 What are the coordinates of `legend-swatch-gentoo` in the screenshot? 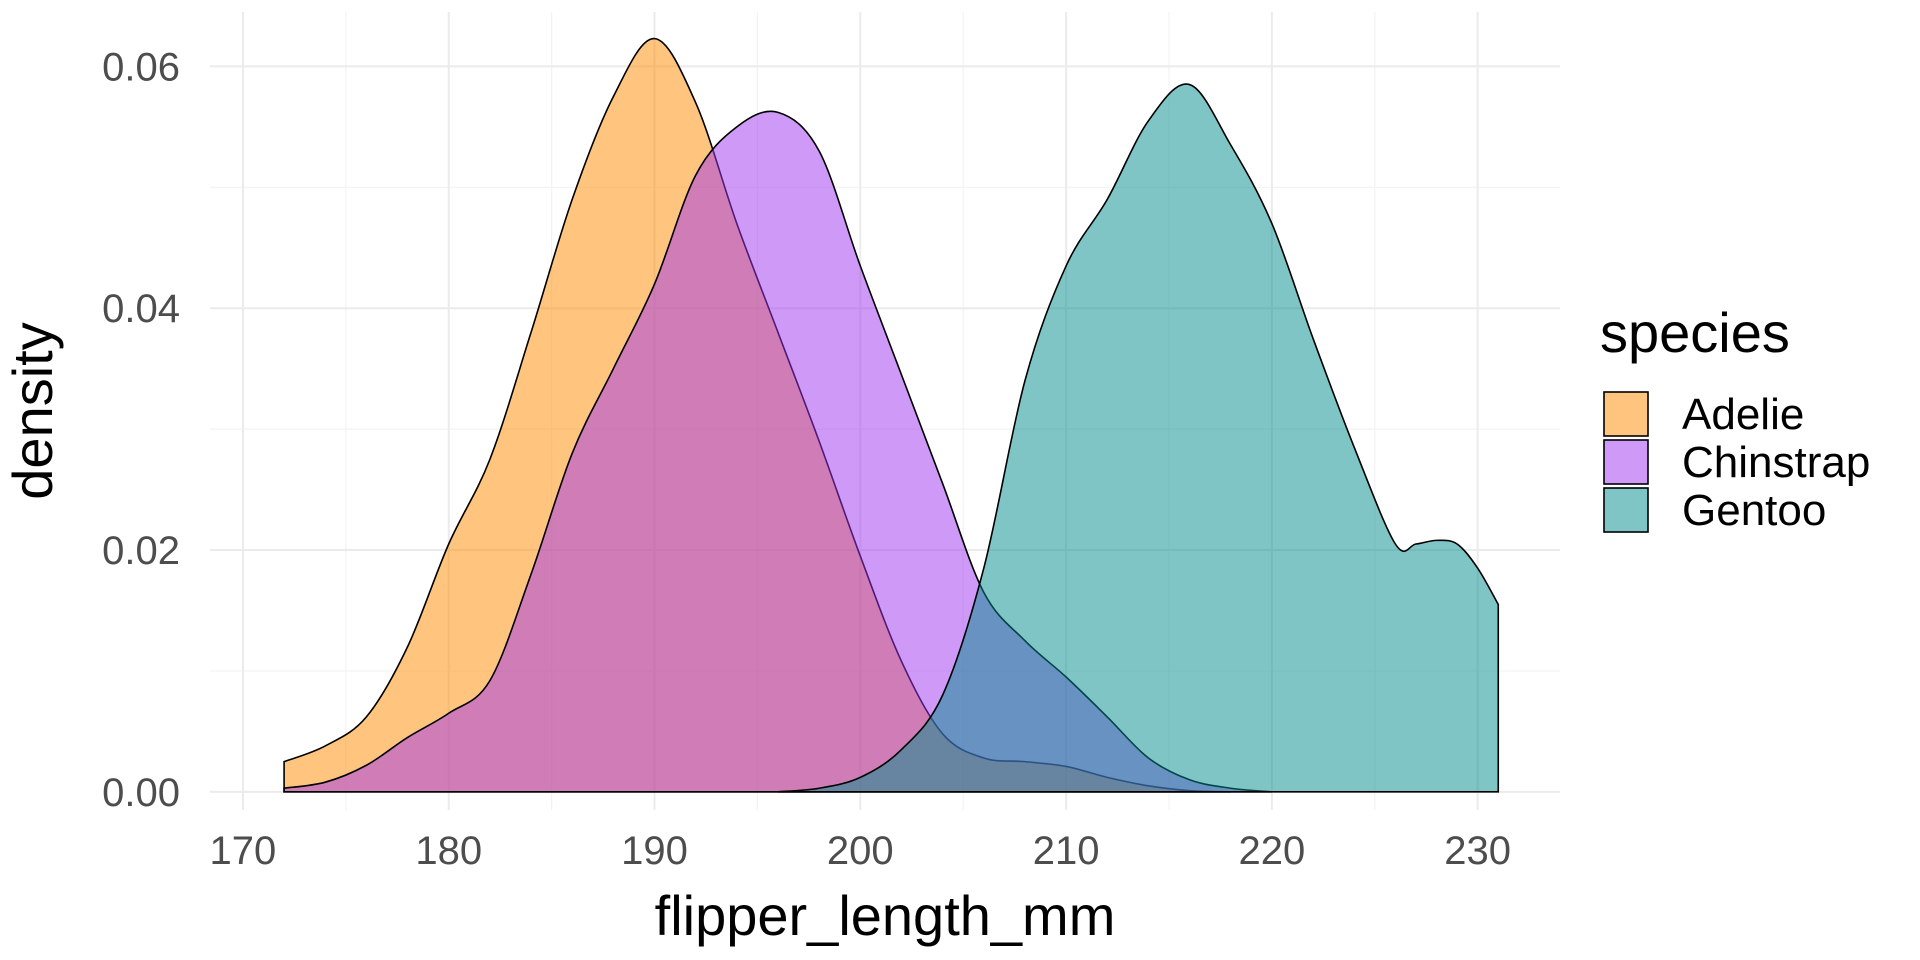 It's located at (1626, 510).